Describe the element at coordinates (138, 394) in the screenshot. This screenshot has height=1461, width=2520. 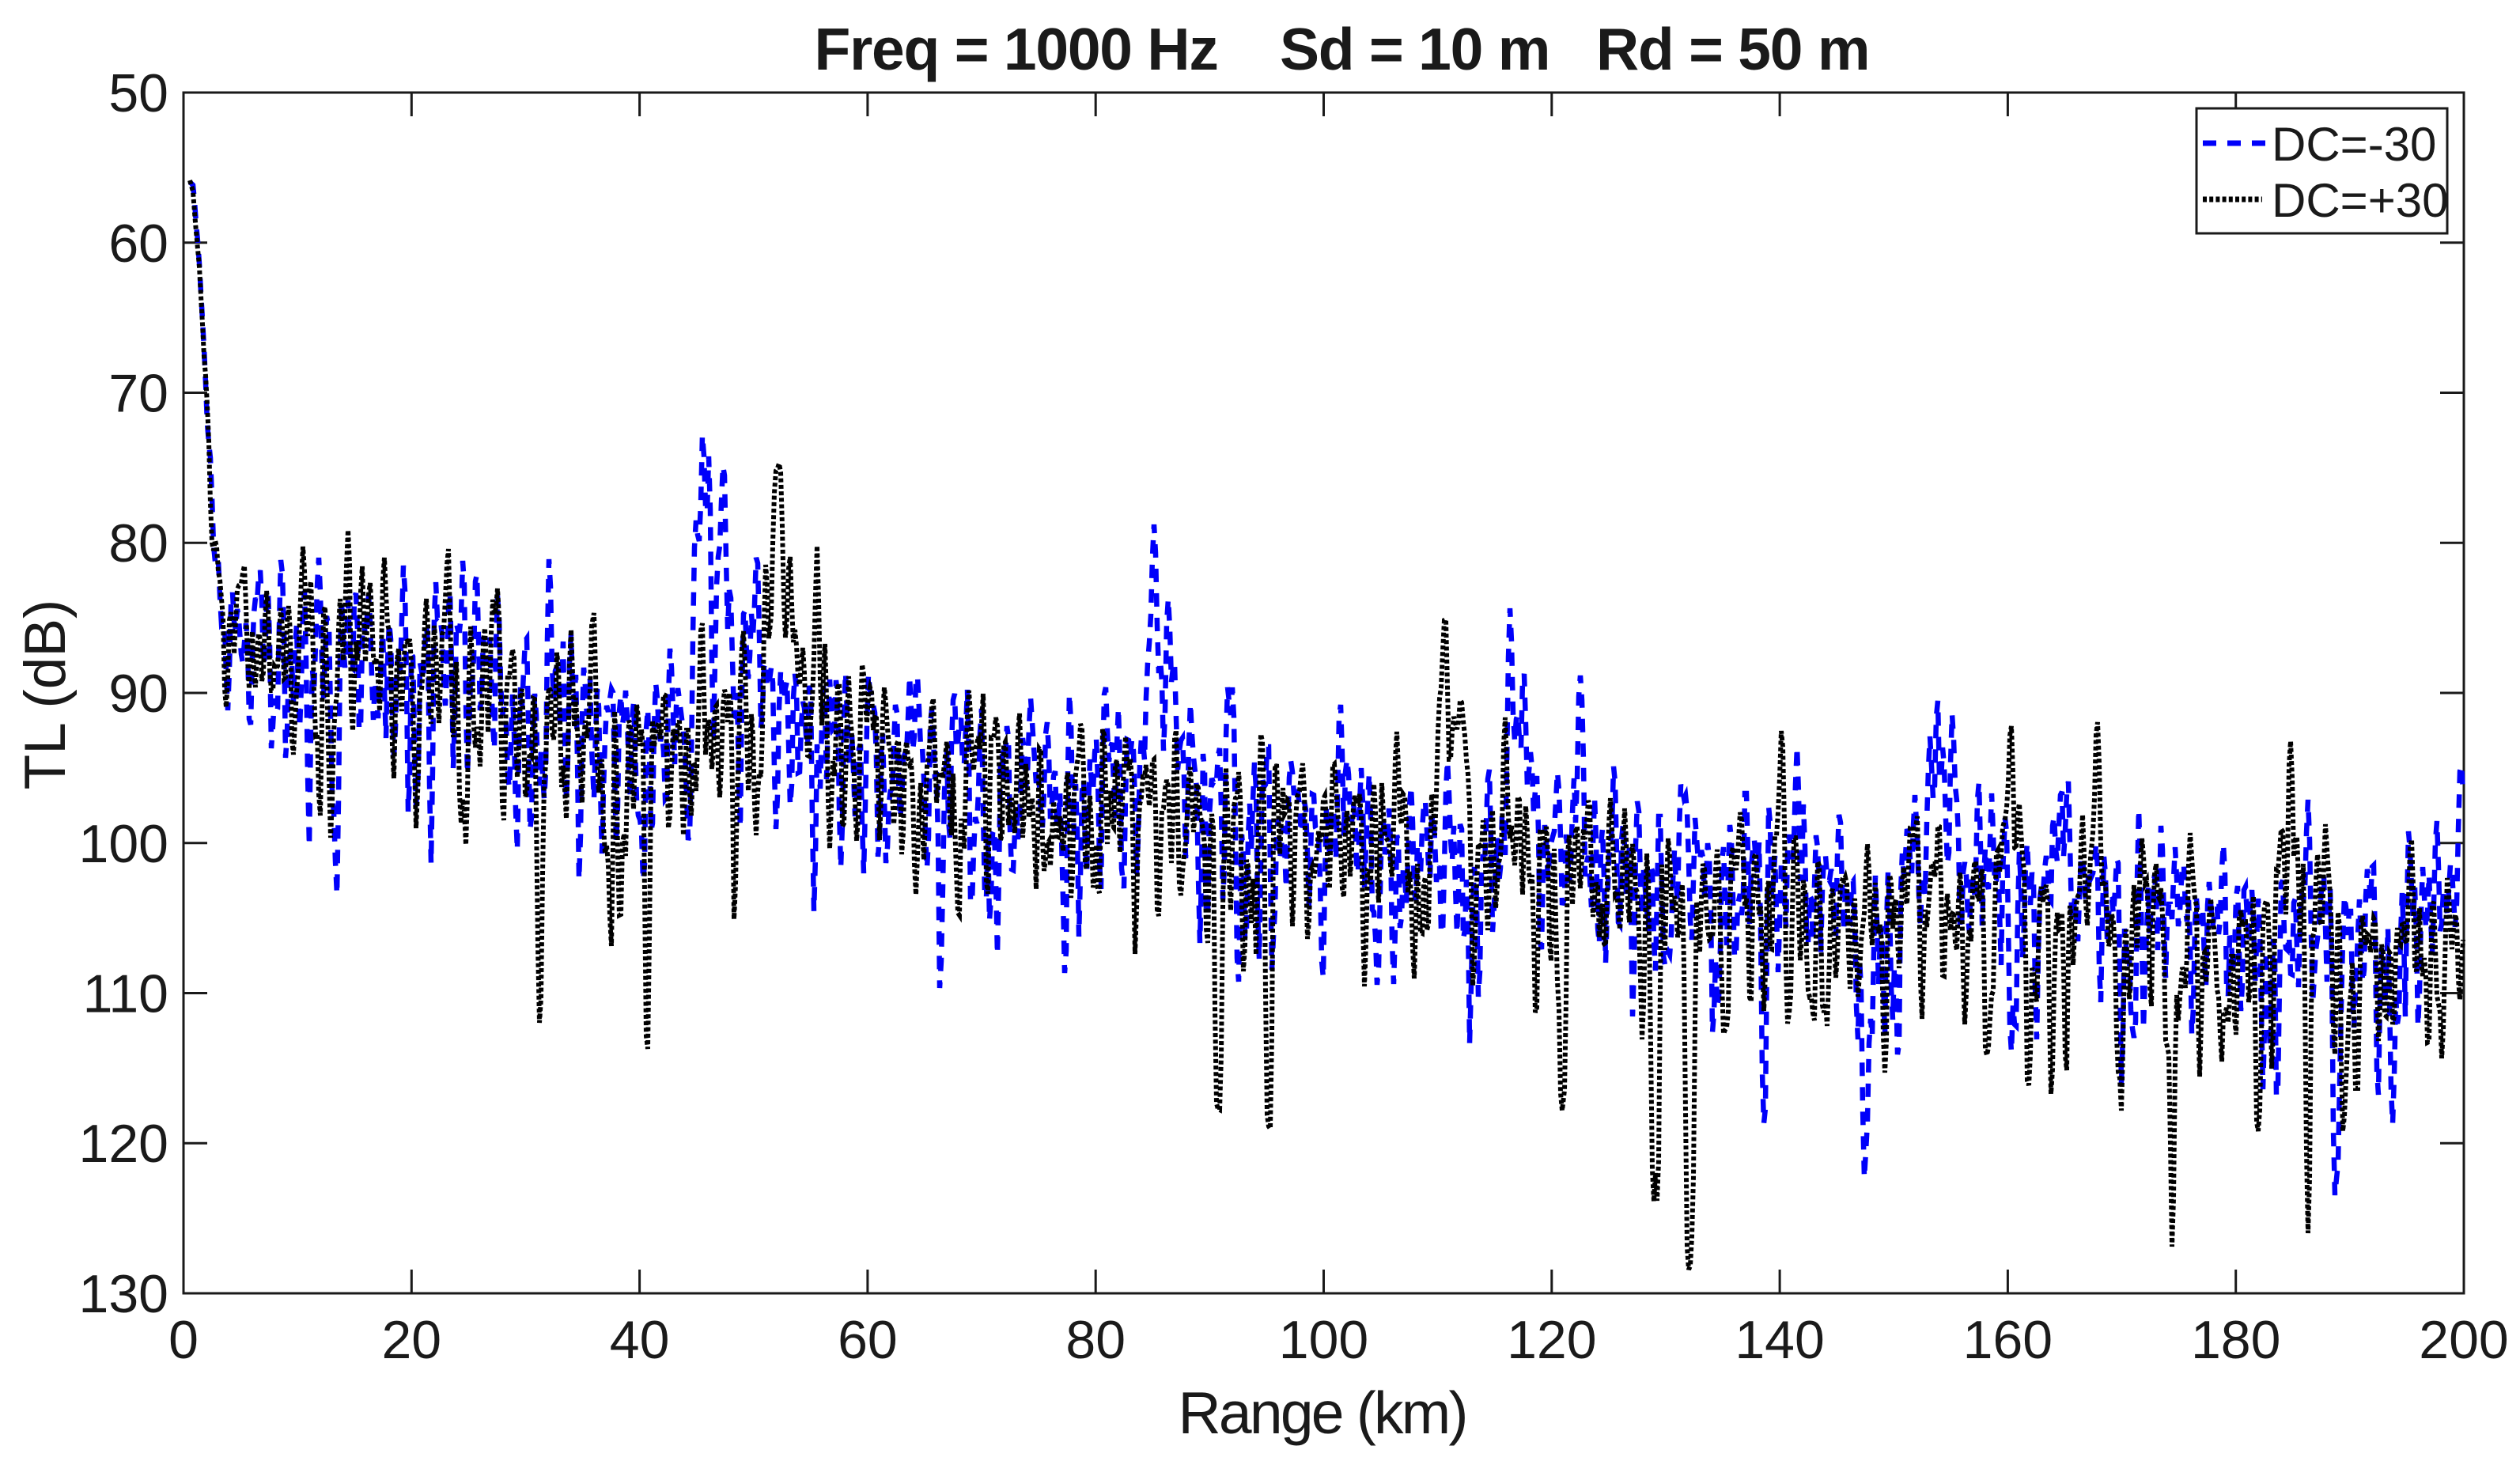
I see `svg-text: 70` at that location.